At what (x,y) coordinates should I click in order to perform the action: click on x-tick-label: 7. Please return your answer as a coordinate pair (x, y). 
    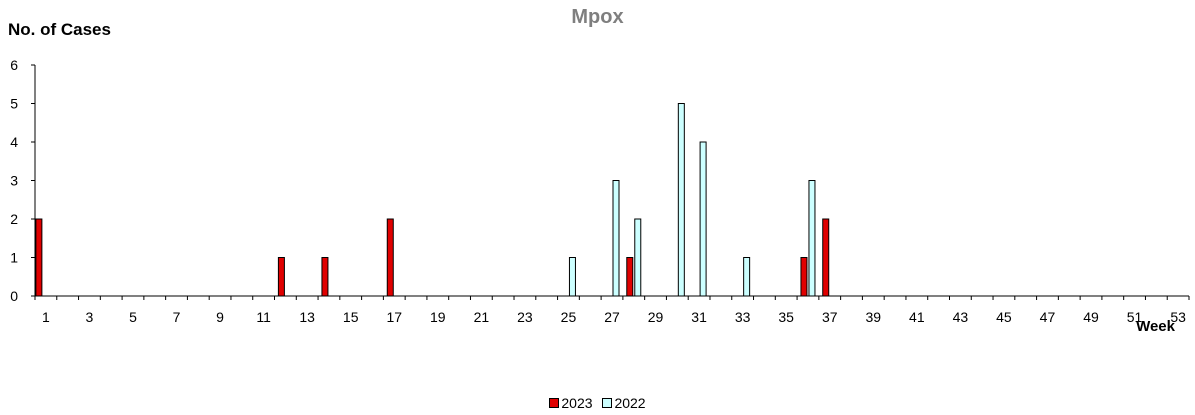
    Looking at the image, I should click on (177, 317).